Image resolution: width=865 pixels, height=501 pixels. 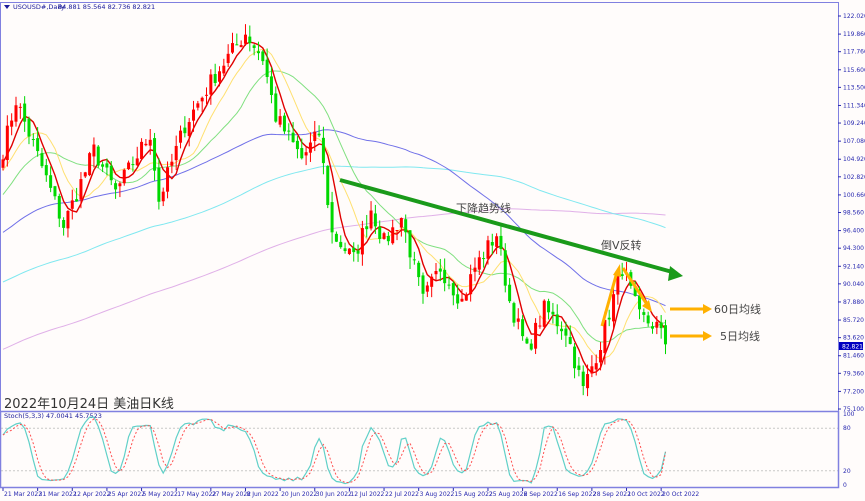 What do you see at coordinates (853, 409) in the screenshot?
I see `price-tick-label: 75.100` at bounding box center [853, 409].